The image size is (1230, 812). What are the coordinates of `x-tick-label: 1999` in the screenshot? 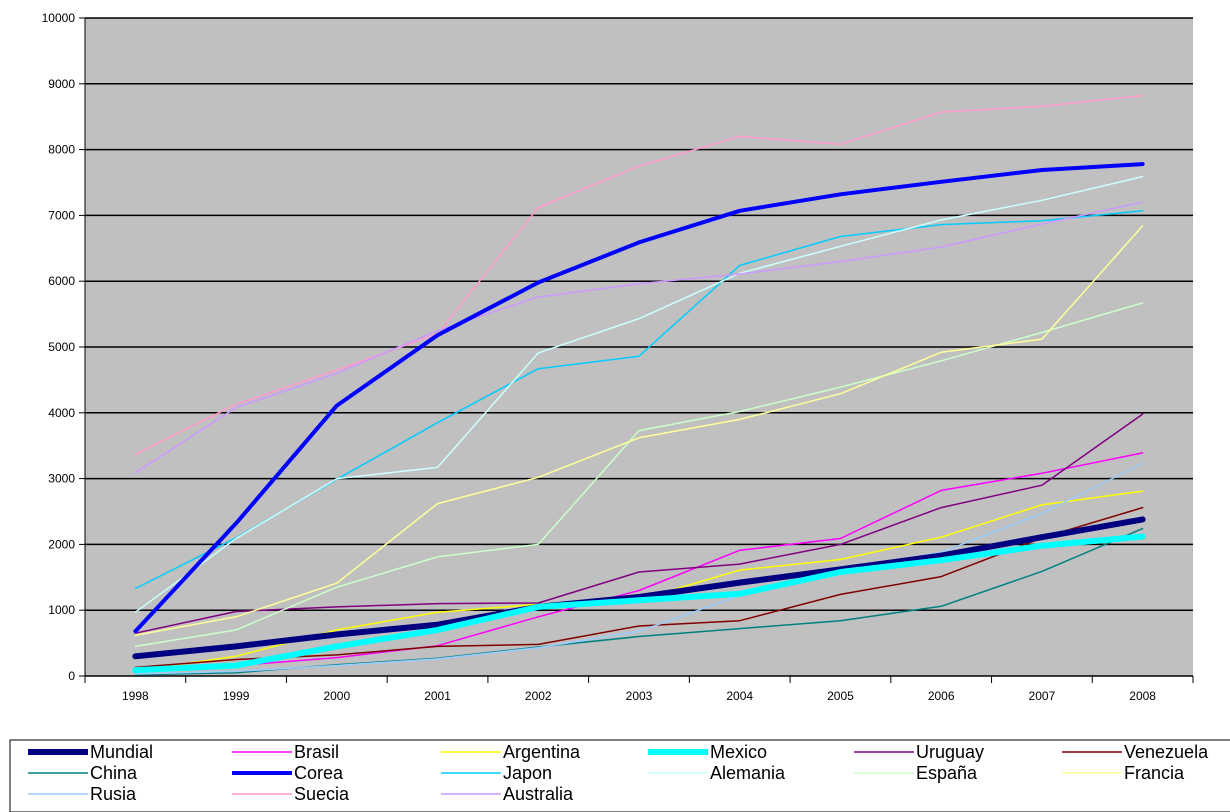 It's located at (236, 696).